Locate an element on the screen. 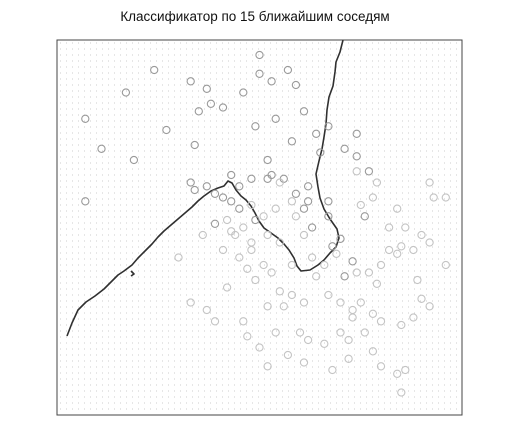  chart-title: Классификатор по 15 ближайшим соседям is located at coordinates (255, 16).